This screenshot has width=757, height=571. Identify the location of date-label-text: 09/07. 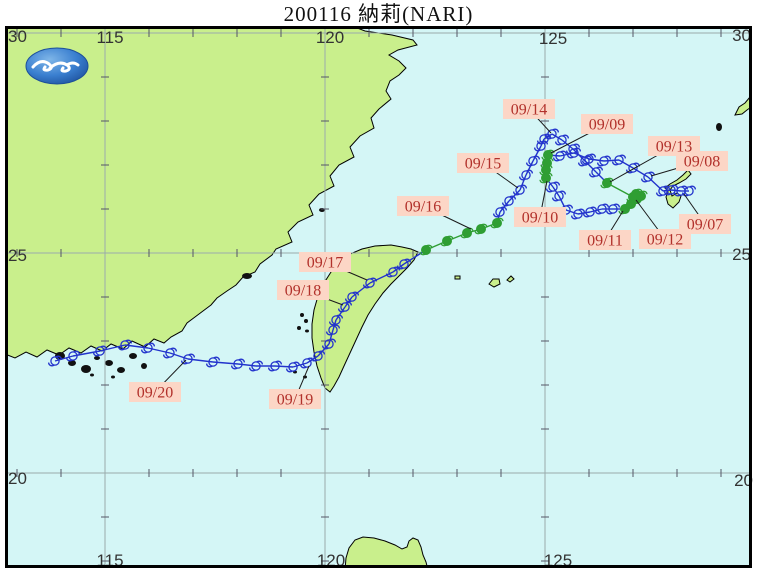
(705, 225).